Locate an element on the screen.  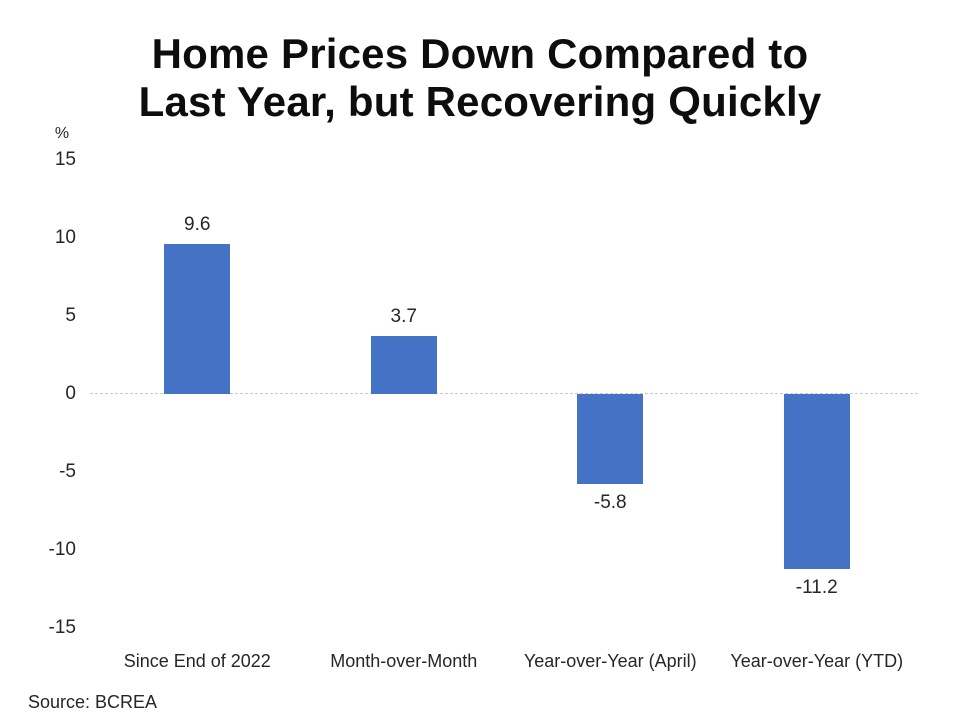
source-note: Source: BCREA is located at coordinates (93, 702).